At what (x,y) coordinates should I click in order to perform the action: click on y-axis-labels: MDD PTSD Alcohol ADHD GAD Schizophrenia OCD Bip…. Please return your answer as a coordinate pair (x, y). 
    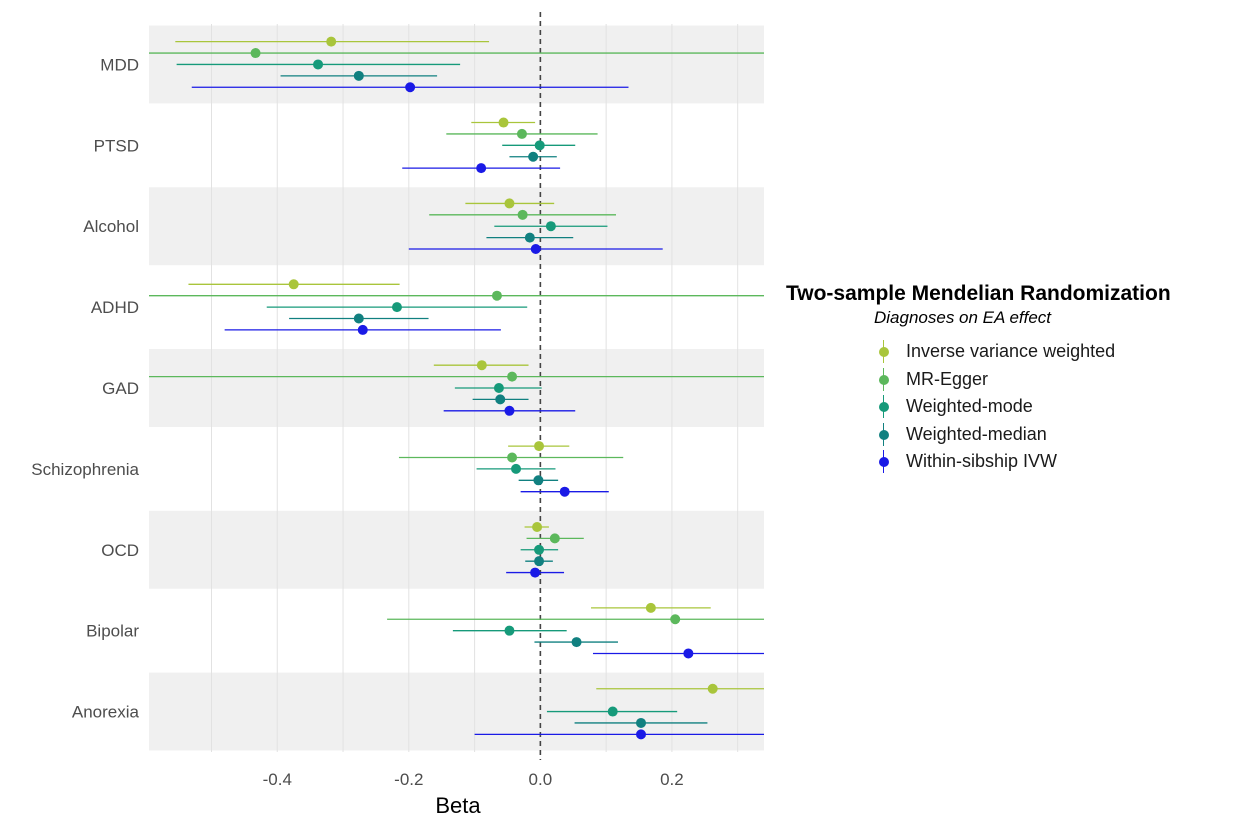
    Looking at the image, I should click on (85, 388).